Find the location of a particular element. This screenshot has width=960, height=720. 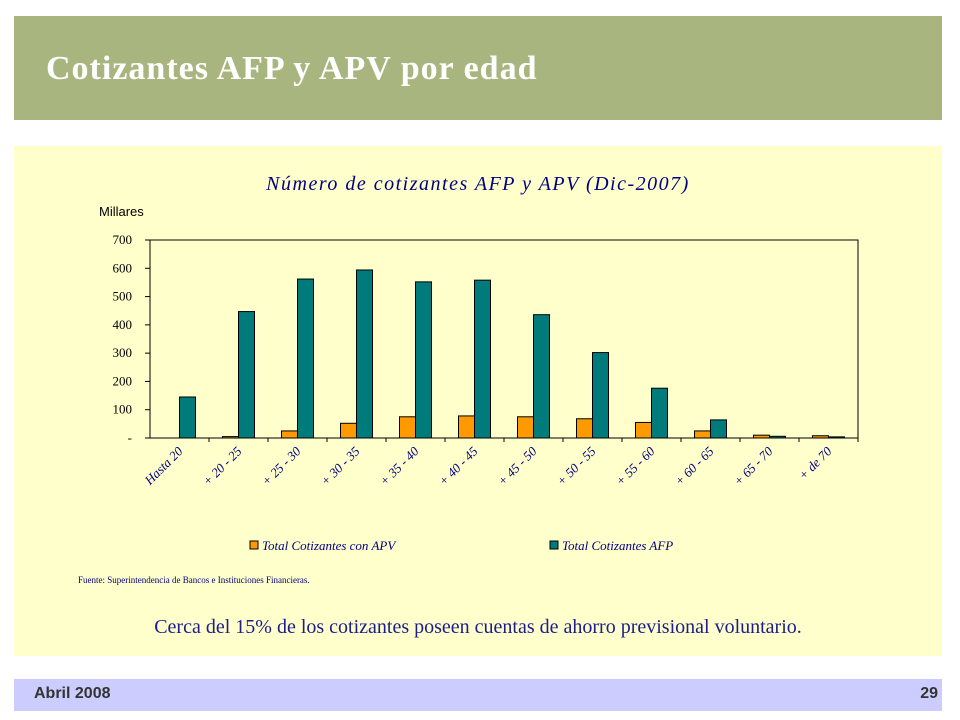

y-tick-label: 500 is located at coordinates (123, 296).